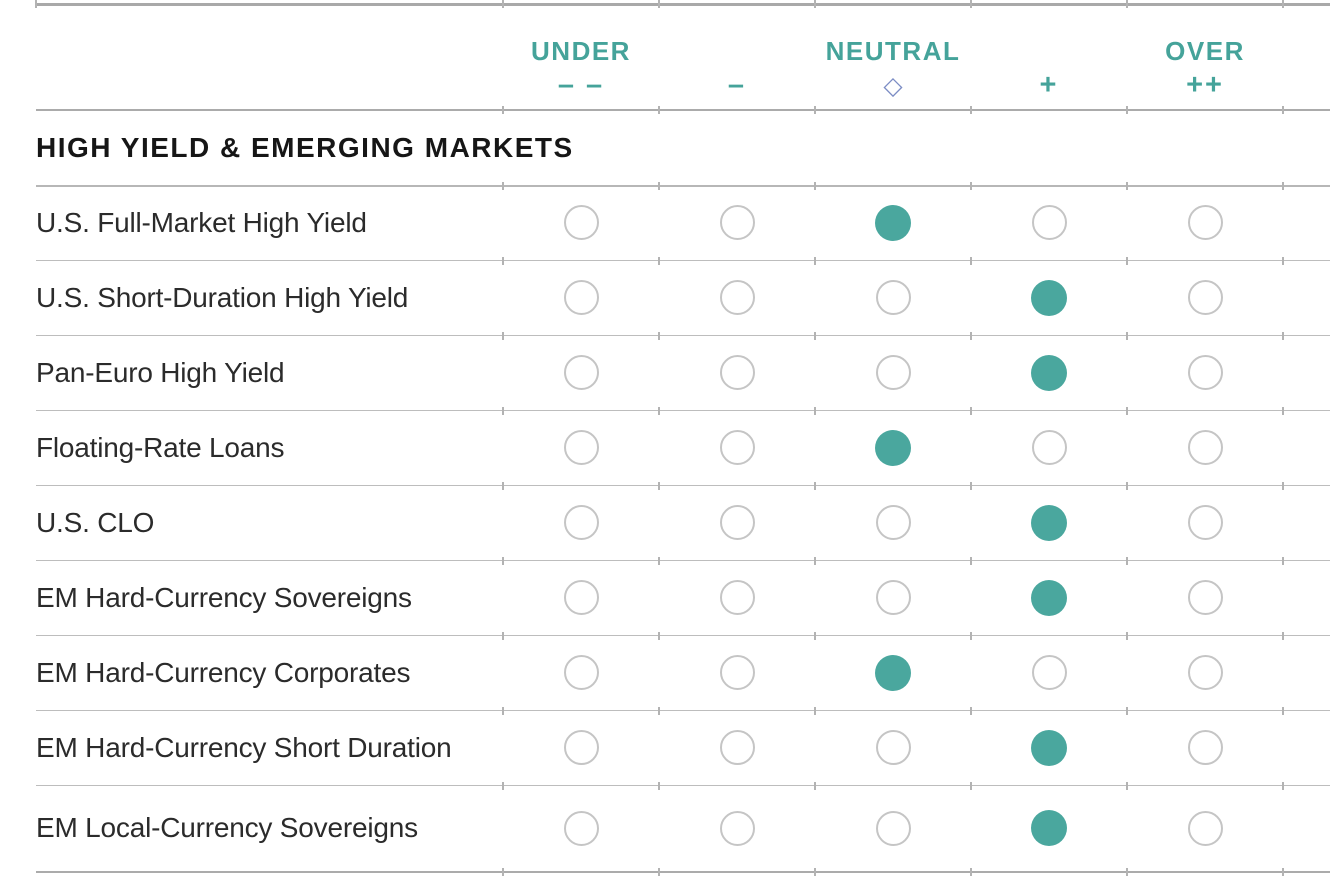  Describe the element at coordinates (665, 828) in the screenshot. I see `table-row: EM Local-Currency Sovereigns` at that location.